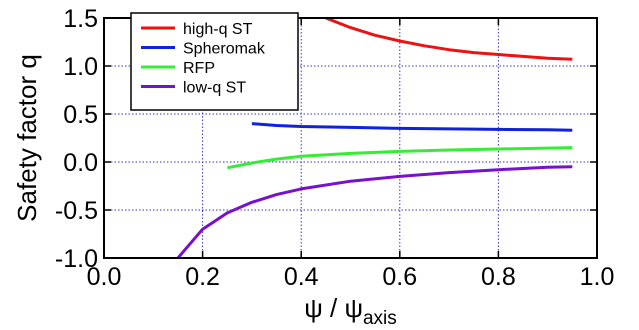 The image size is (639, 330). Describe the element at coordinates (76, 259) in the screenshot. I see `y-tick-label: -1.0` at that location.